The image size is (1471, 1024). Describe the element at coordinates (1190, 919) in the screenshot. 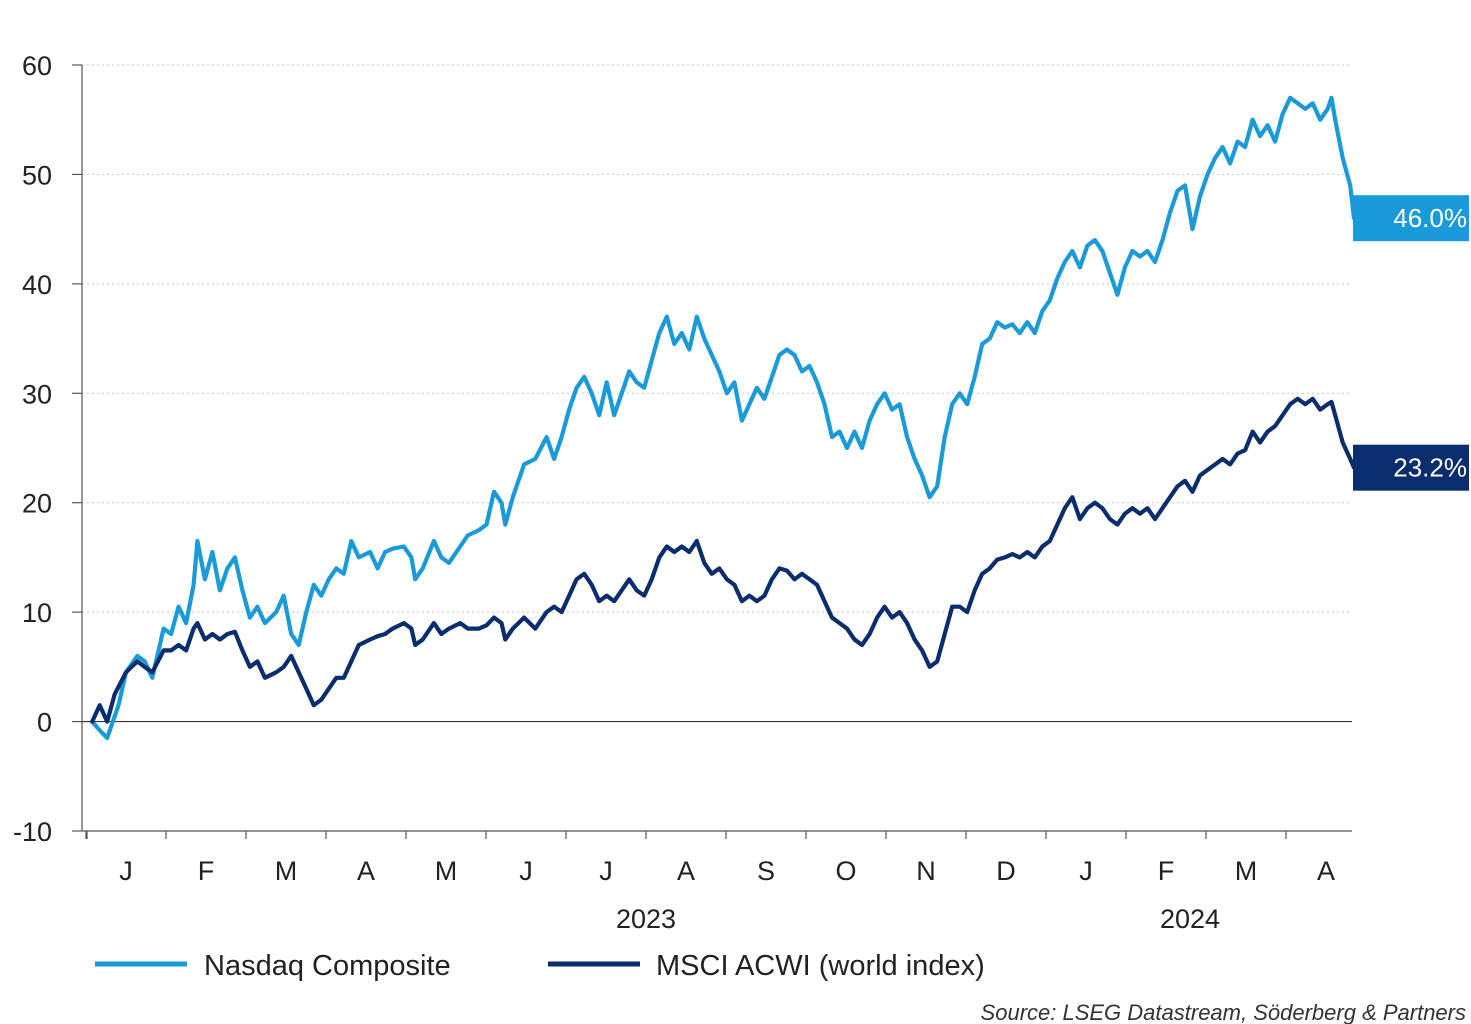

I see `year-label: 2024` at that location.